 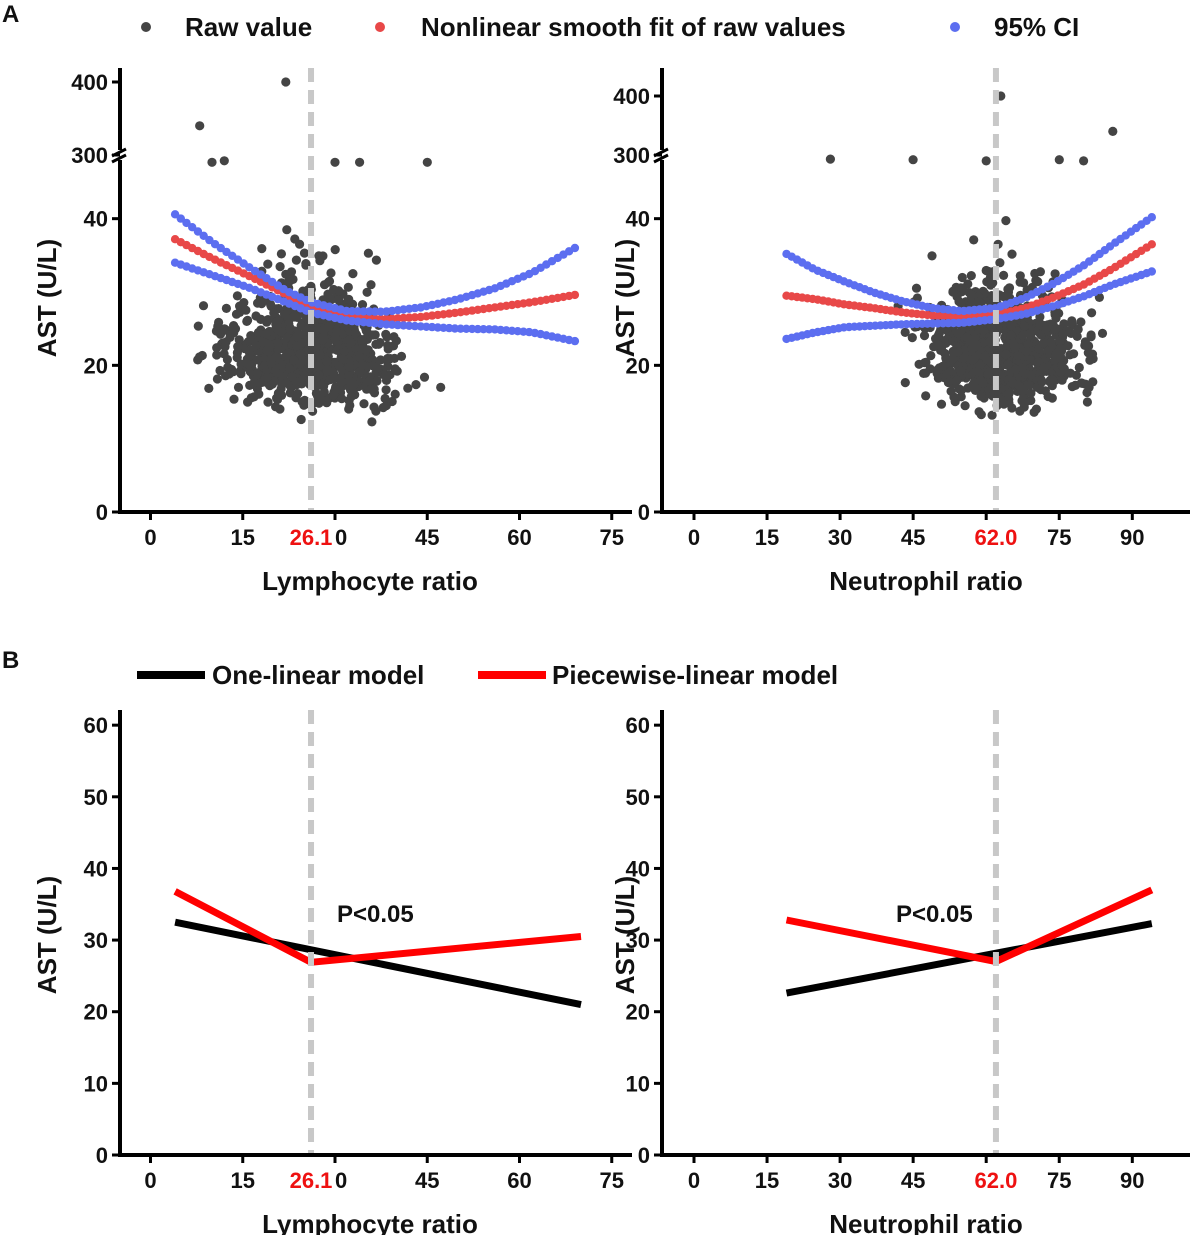 What do you see at coordinates (96, 1083) in the screenshot?
I see `y-tick-label: 10` at bounding box center [96, 1083].